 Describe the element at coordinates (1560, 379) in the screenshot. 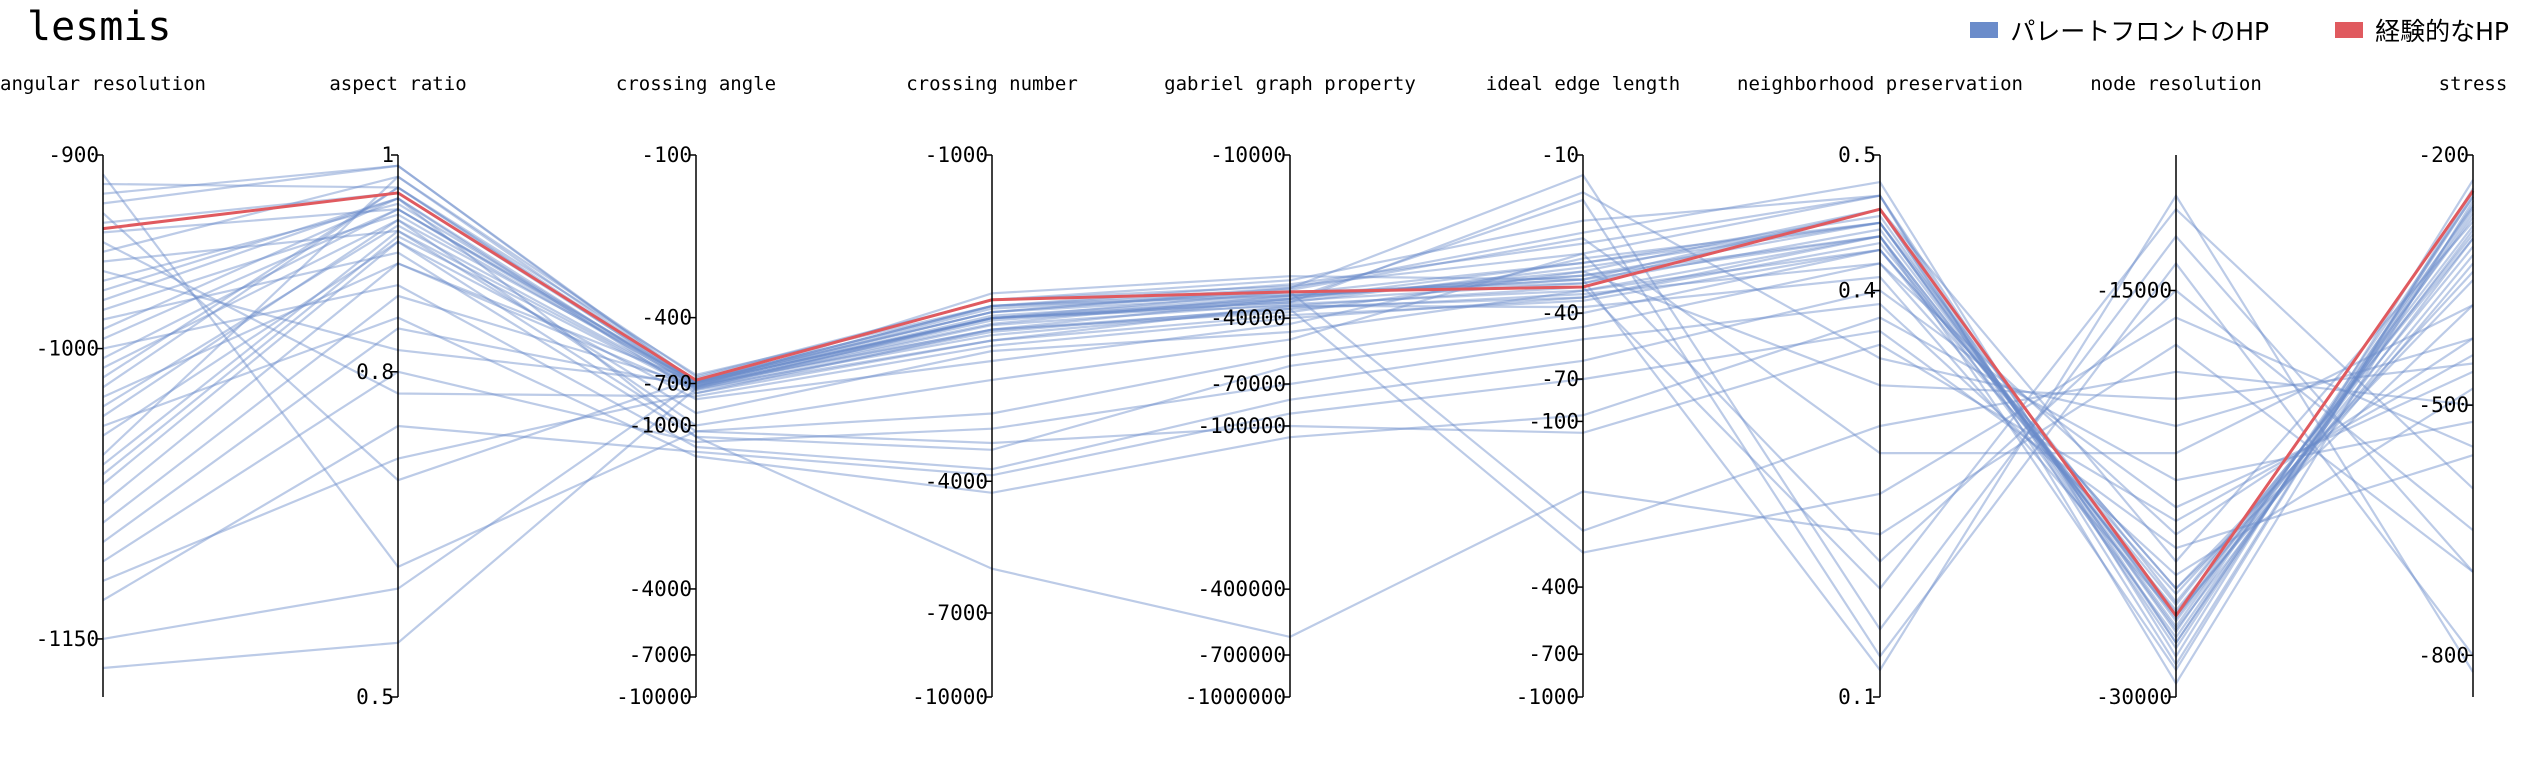

I see `tick-label: -70` at that location.